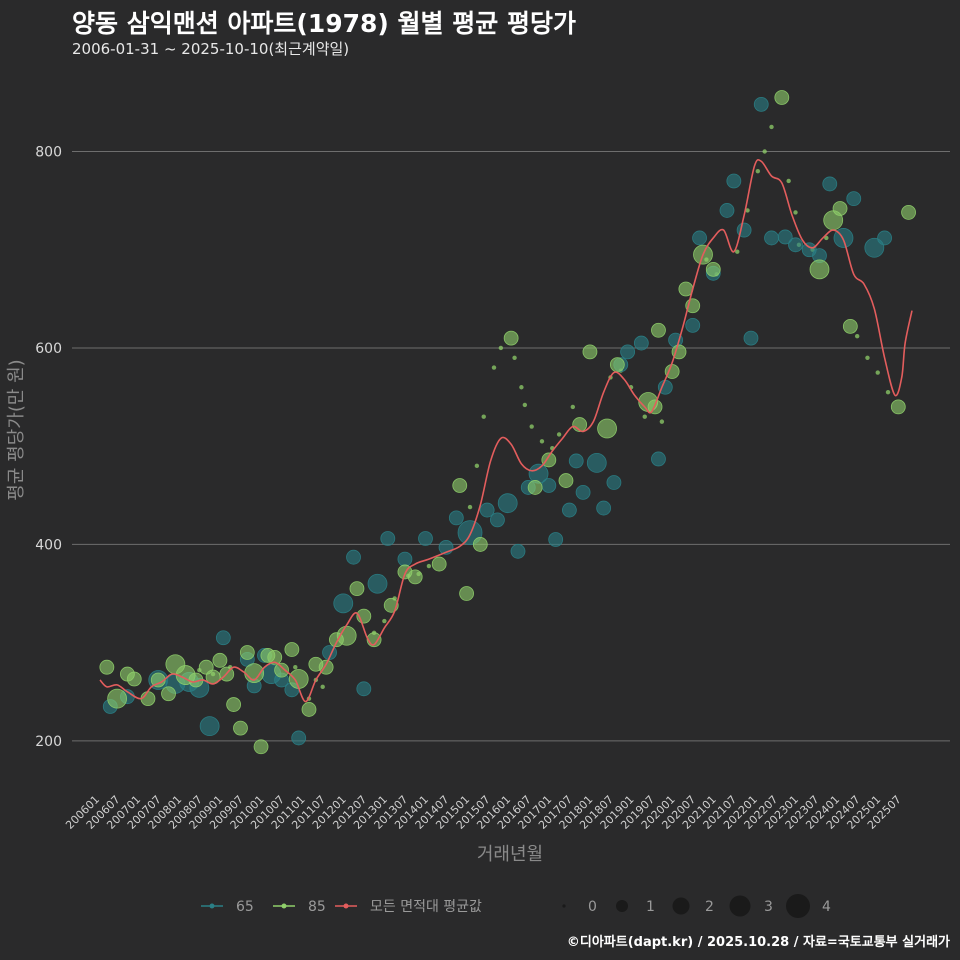 This screenshot has width=960, height=960. What do you see at coordinates (211, 49) in the screenshot?
I see `page-subtitle: 2006-01-31 ~ 2025-10-10(최근계약일)` at bounding box center [211, 49].